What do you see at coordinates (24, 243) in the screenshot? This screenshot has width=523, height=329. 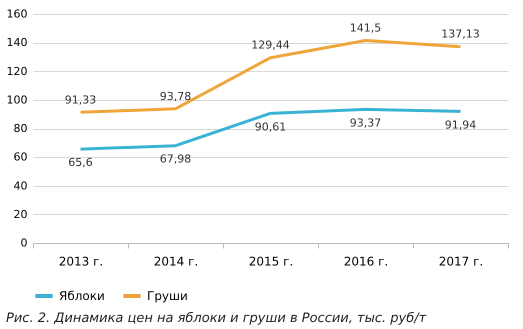 I see `y-tick-label: 0` at bounding box center [24, 243].